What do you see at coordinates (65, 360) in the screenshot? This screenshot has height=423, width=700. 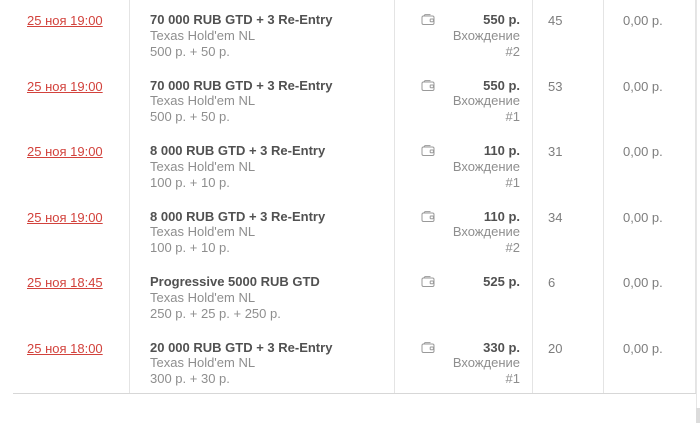 I see `start-time-cell: 25 ноя 18:00` at bounding box center [65, 360].